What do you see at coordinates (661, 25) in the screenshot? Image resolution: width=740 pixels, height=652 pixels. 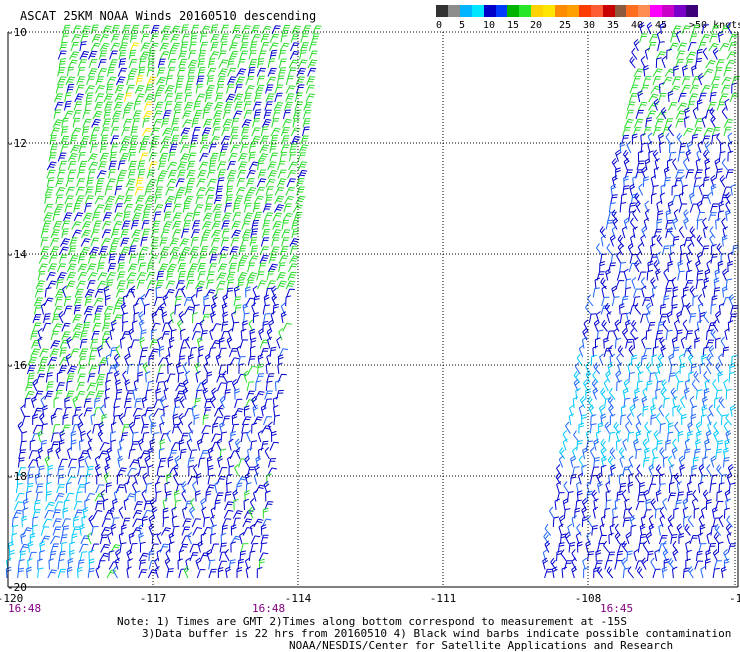 I see `legend-label: 45` at bounding box center [661, 25].